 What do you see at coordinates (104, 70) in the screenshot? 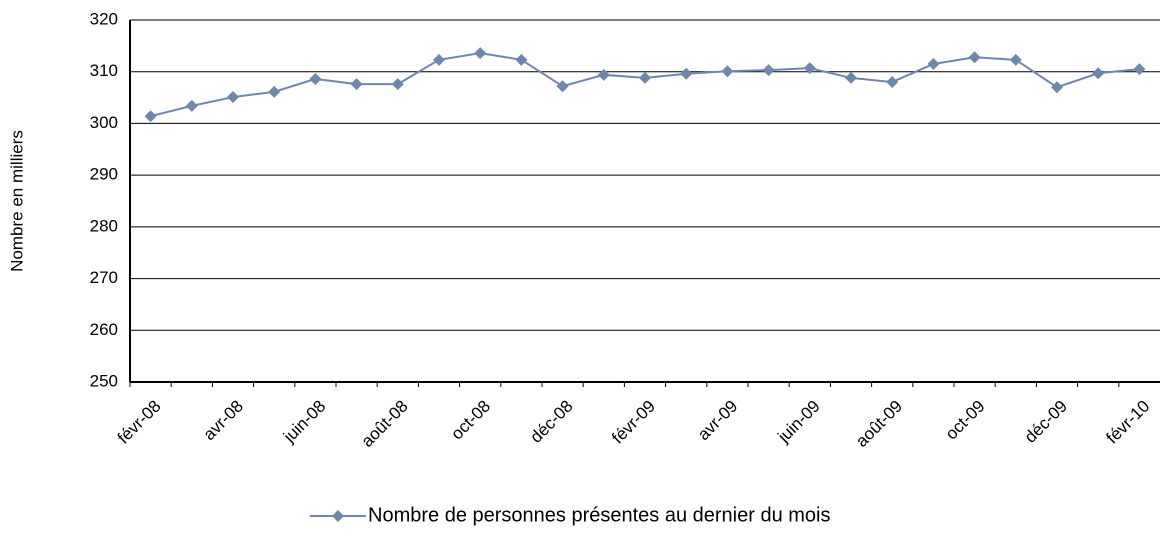
I see `y-tick-label: 310` at bounding box center [104, 70].